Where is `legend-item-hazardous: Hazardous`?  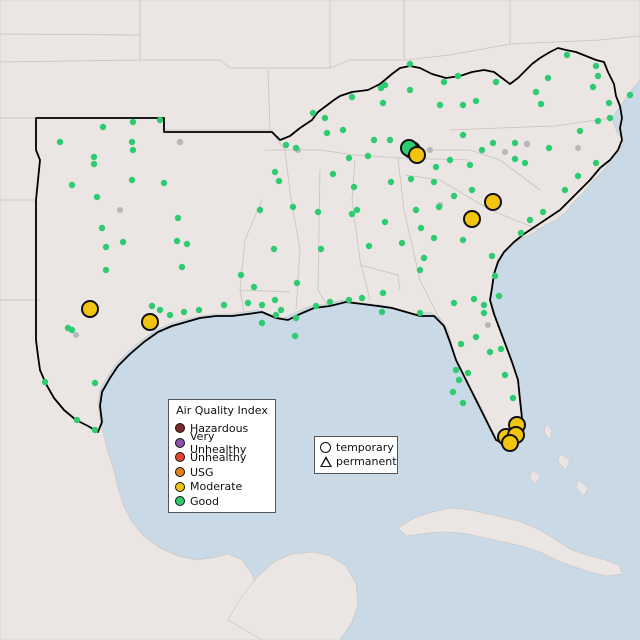 legend-item-hazardous: Hazardous is located at coordinates (222, 428).